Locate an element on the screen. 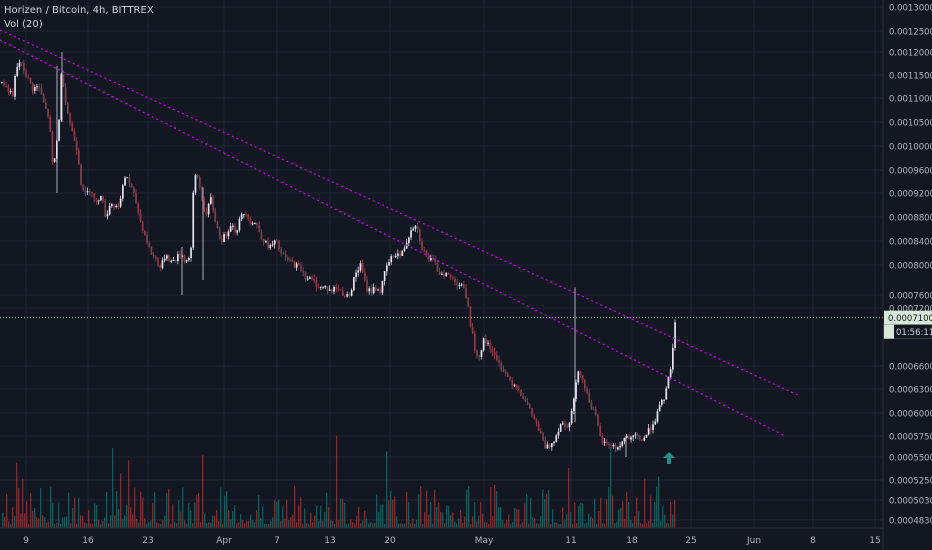  price-tick-label: 0.00052500 is located at coordinates (910, 482).